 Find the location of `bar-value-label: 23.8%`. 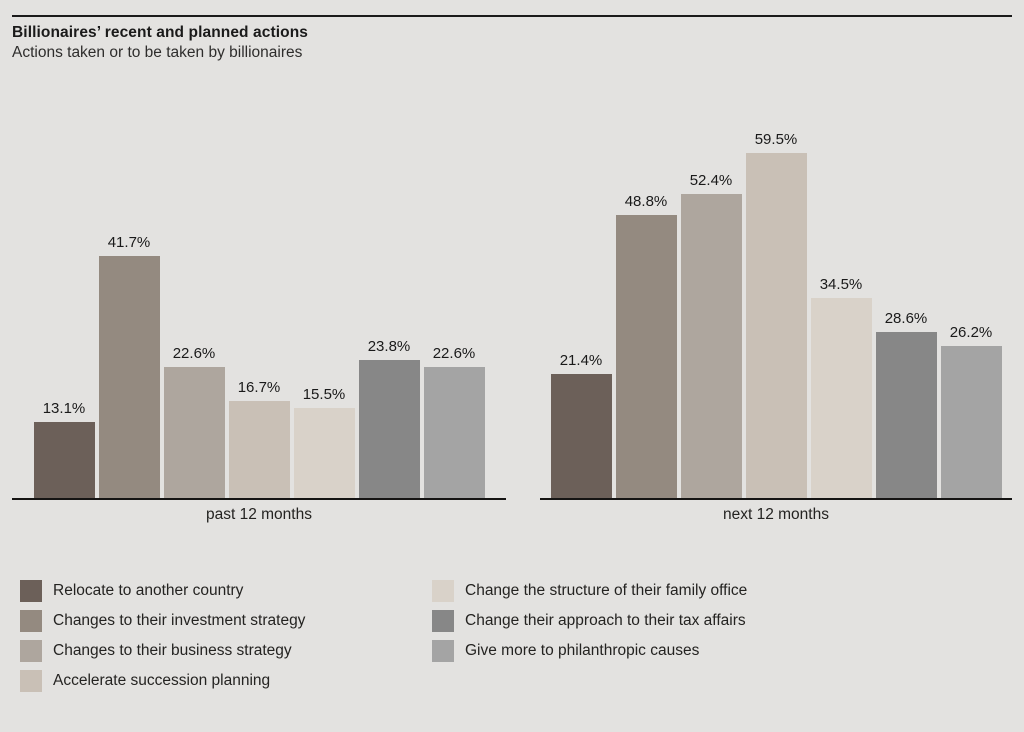

bar-value-label: 23.8% is located at coordinates (389, 346).